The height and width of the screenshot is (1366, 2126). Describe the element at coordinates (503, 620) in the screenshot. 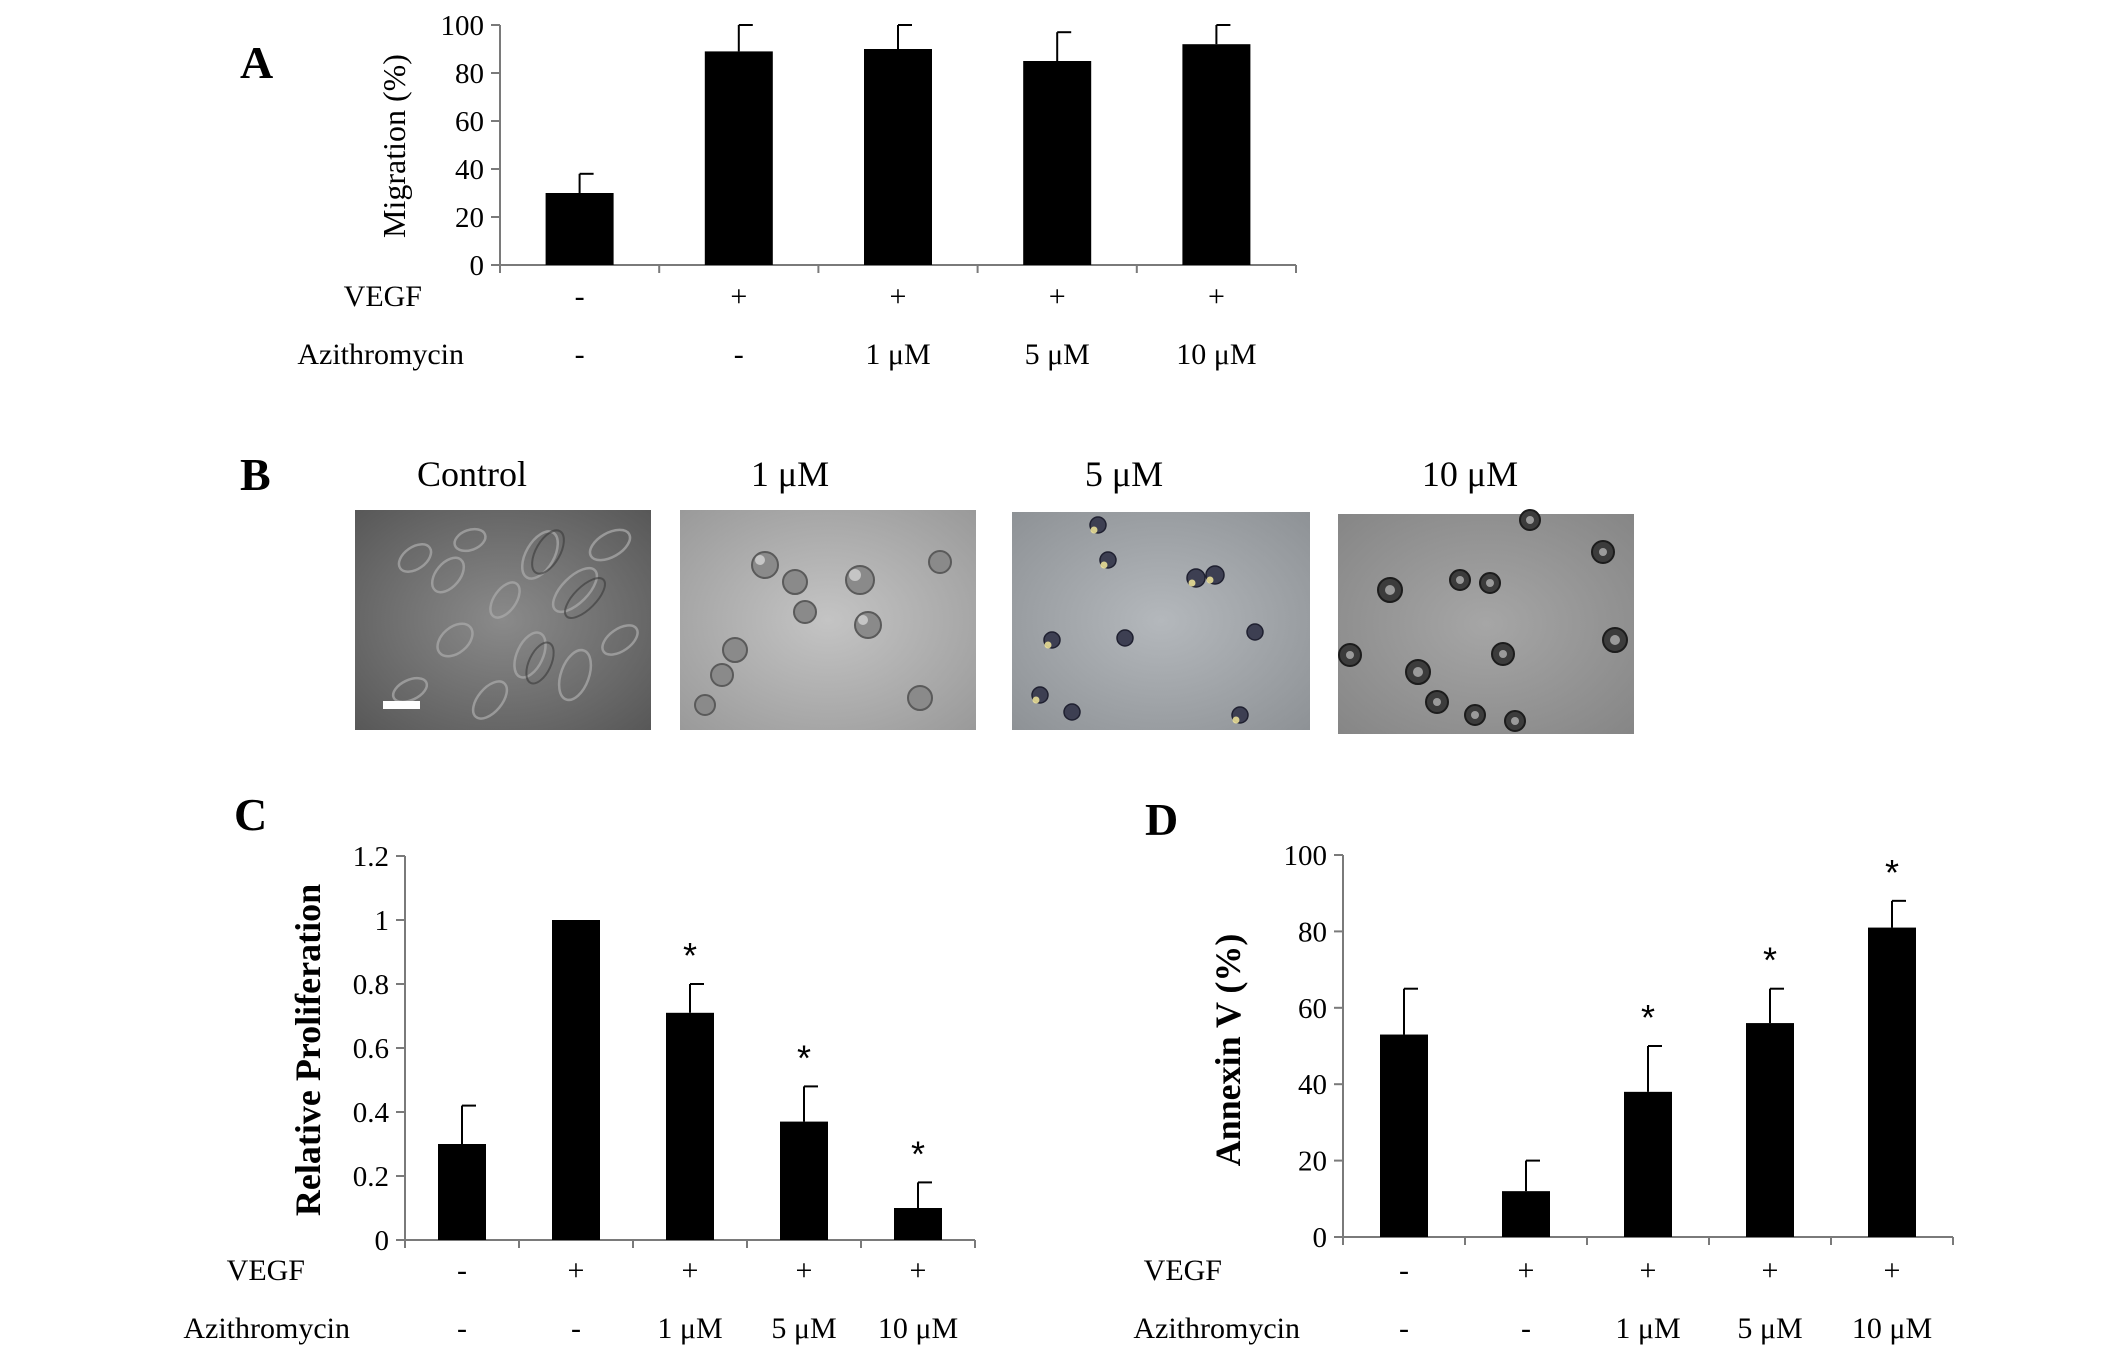

I see `control-micrograph` at that location.